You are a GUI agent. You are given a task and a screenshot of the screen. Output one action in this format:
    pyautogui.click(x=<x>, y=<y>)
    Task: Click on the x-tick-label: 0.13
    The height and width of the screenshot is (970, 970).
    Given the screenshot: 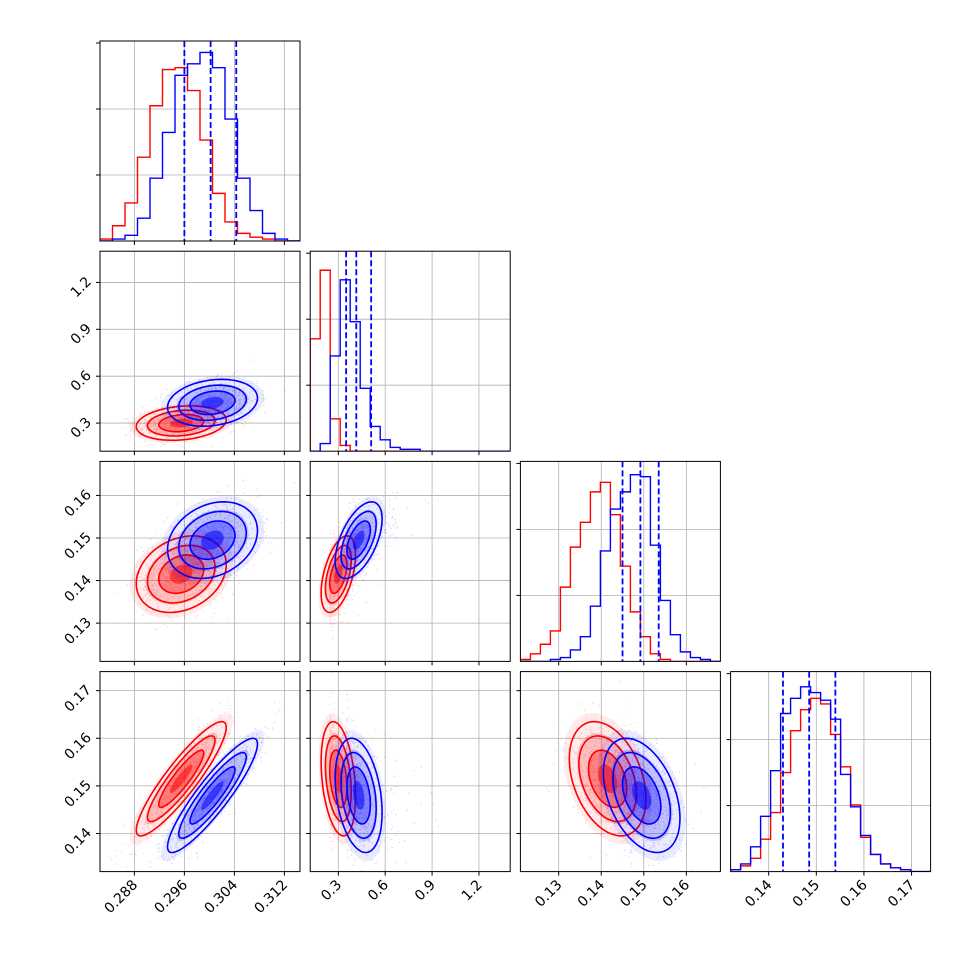 What is the action you would take?
    pyautogui.click(x=548, y=893)
    